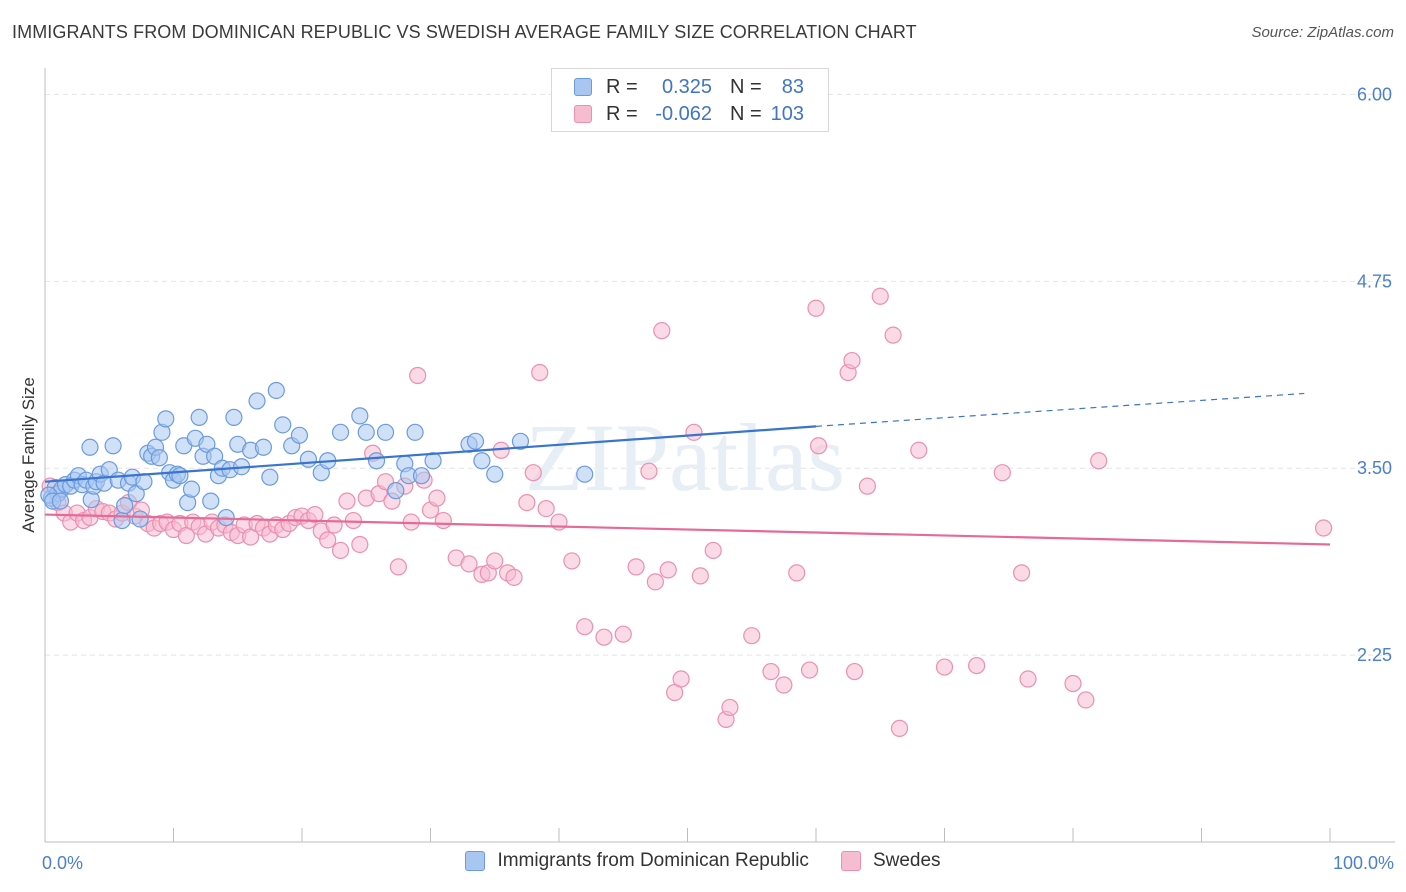 This screenshot has width=1406, height=892. Describe the element at coordinates (637, 861) in the screenshot. I see `legend-item-dominican: Immigrants from Dominican Republic` at that location.